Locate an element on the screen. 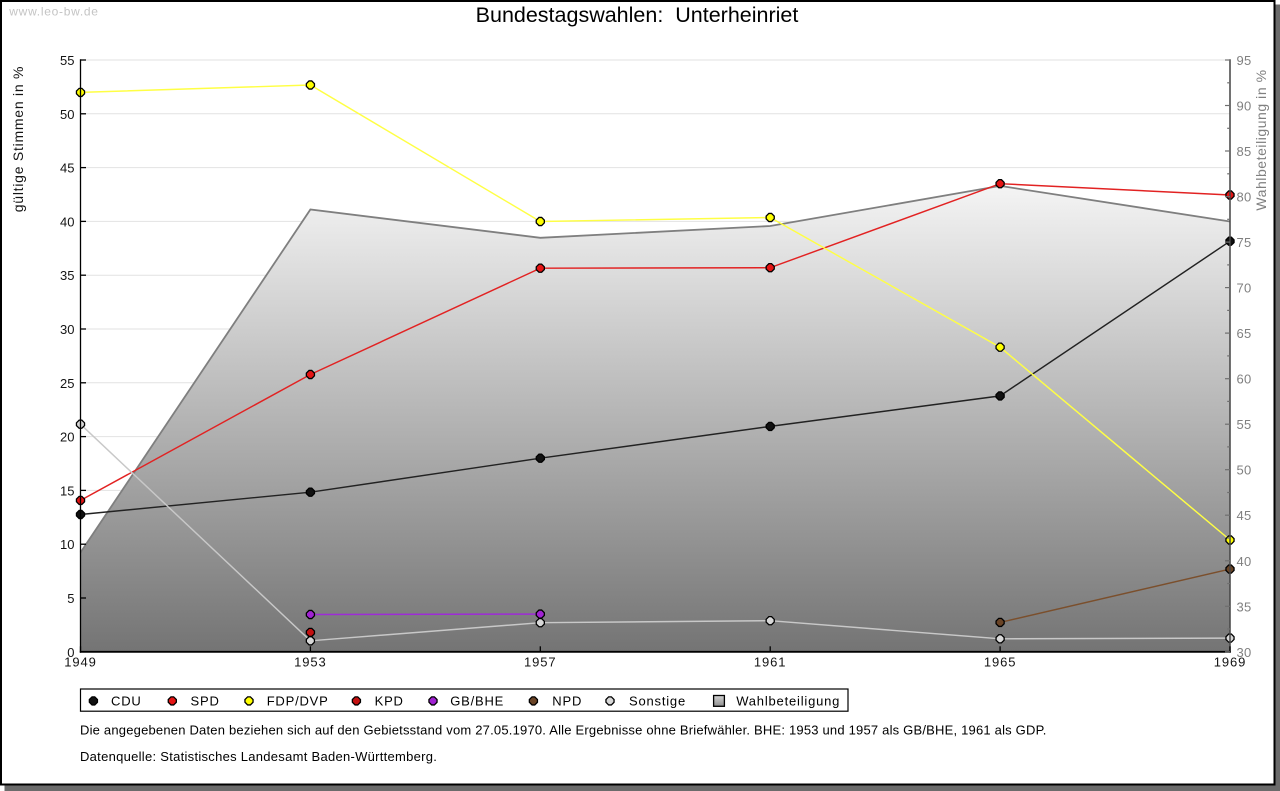  svg-text: FDP/DVP is located at coordinates (298, 700).